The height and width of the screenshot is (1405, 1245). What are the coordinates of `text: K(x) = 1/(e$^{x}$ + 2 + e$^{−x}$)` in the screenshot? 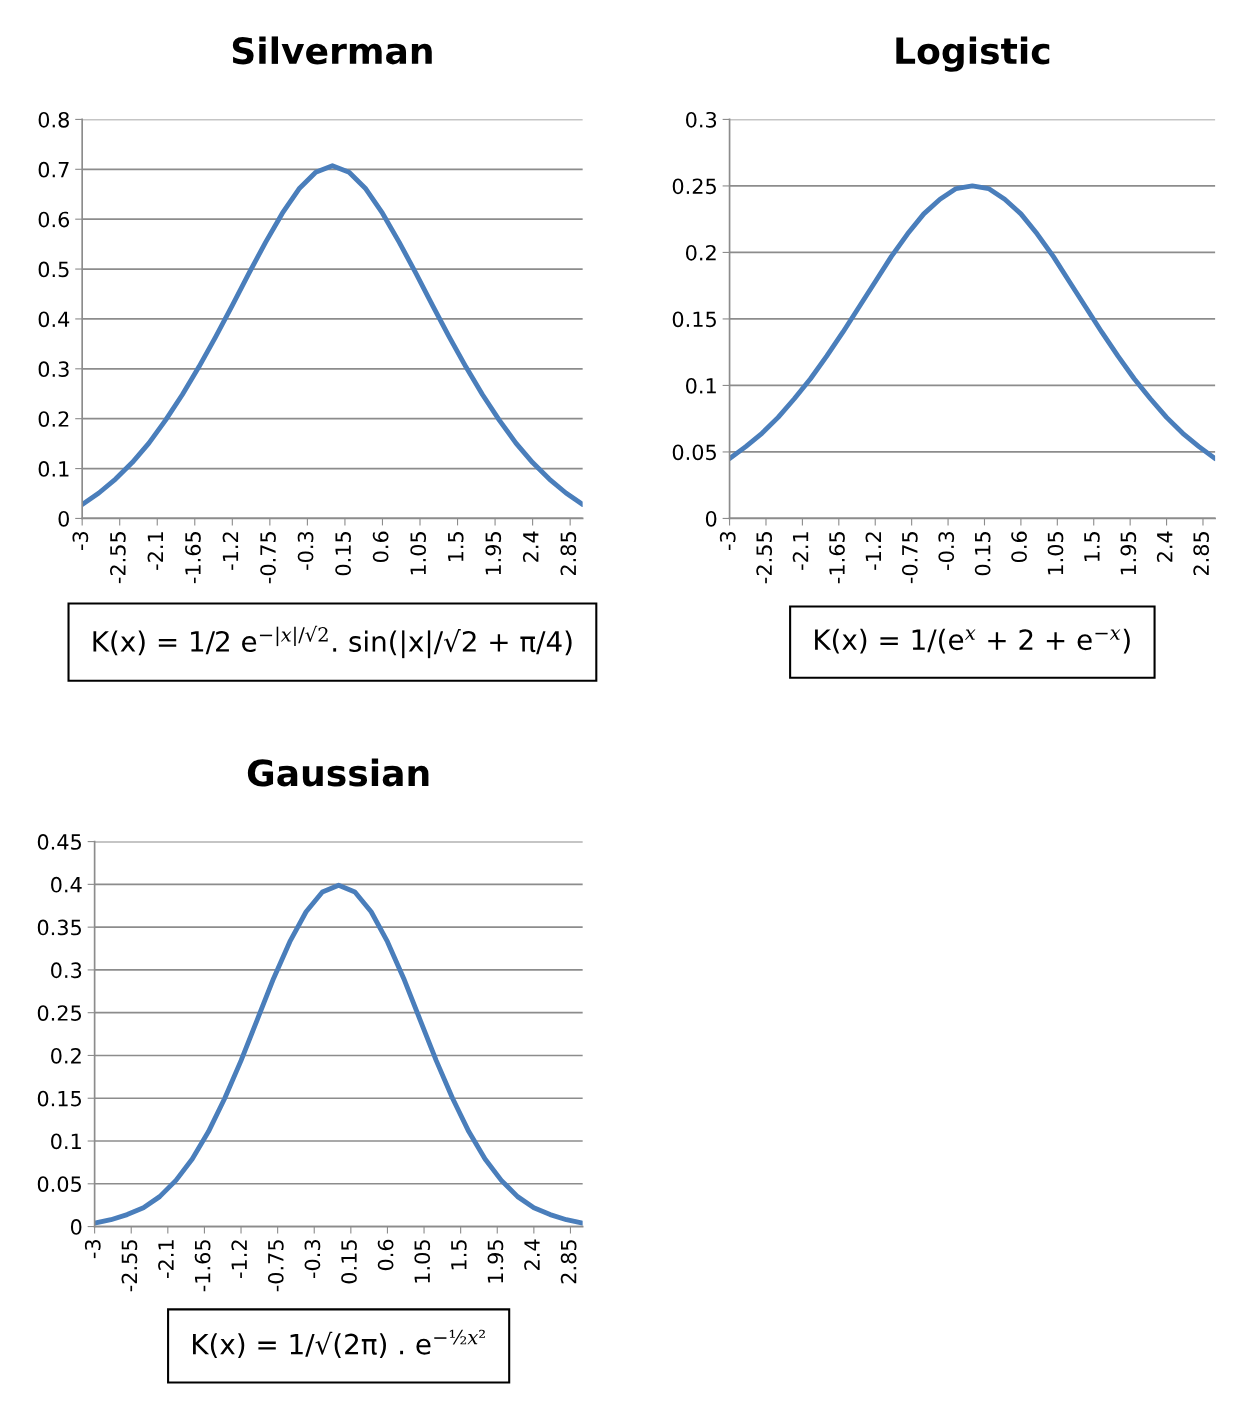 It's located at (972, 641).